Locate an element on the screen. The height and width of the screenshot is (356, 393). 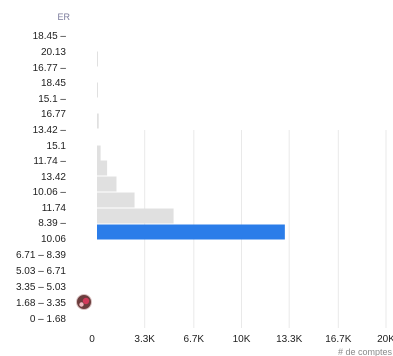
y-axis-title: ER is located at coordinates (63, 17).